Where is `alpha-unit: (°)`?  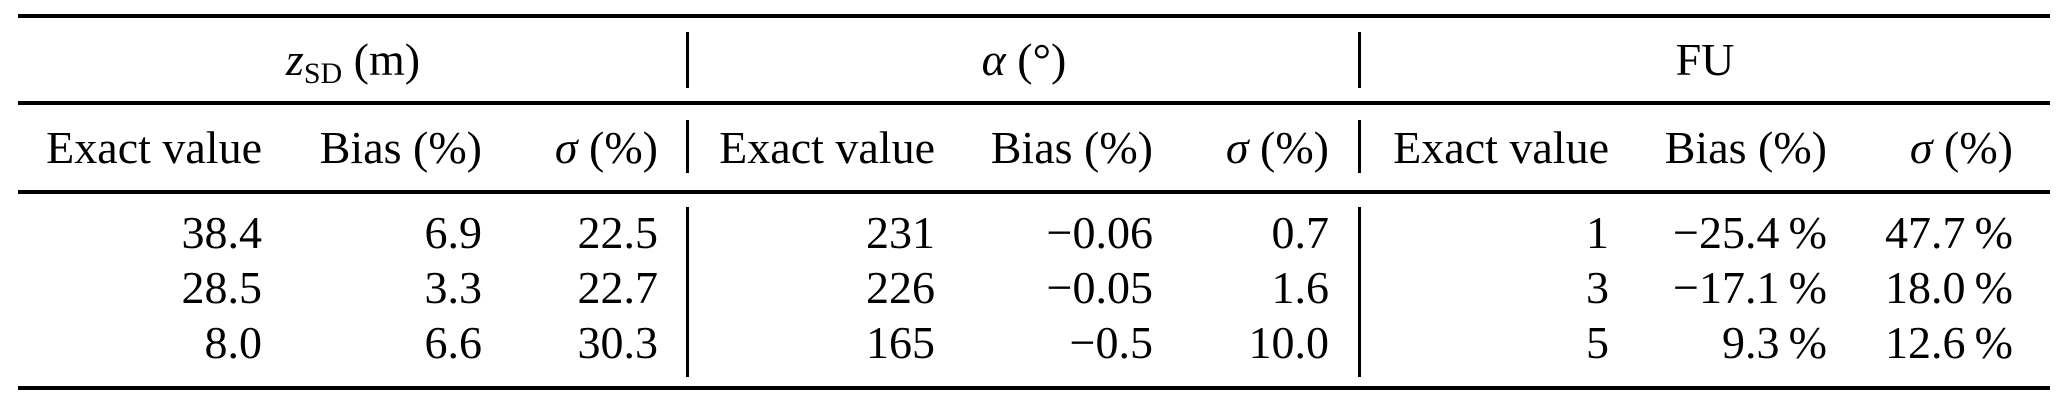
alpha-unit: (°) is located at coordinates (1042, 59).